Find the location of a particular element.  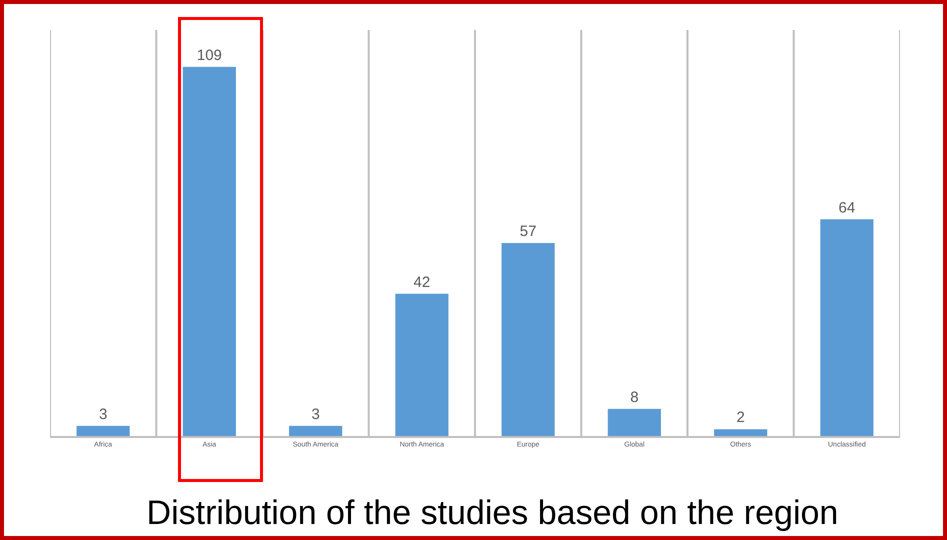

data-label: 57 is located at coordinates (528, 231).